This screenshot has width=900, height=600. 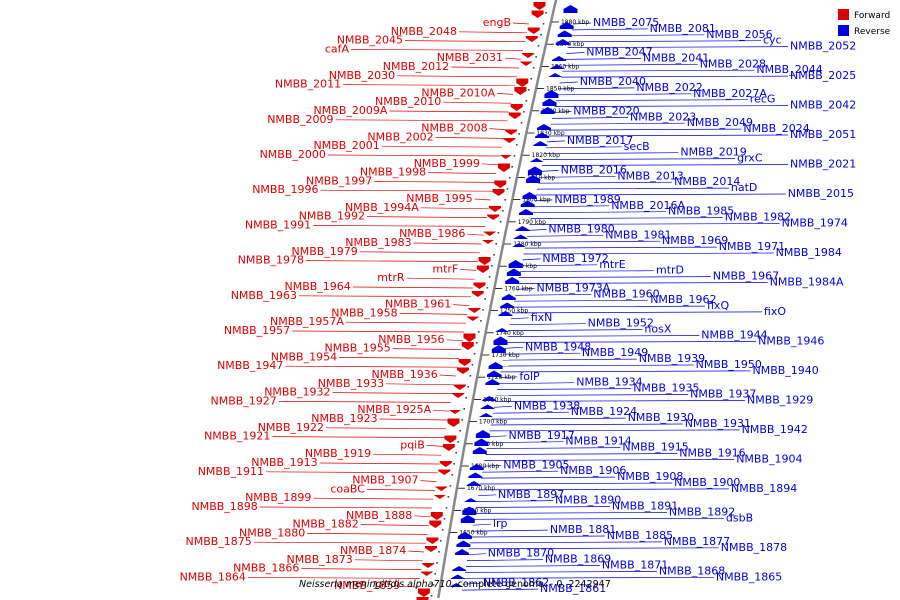 I want to click on gene-label: cafA, so click(x=337, y=48).